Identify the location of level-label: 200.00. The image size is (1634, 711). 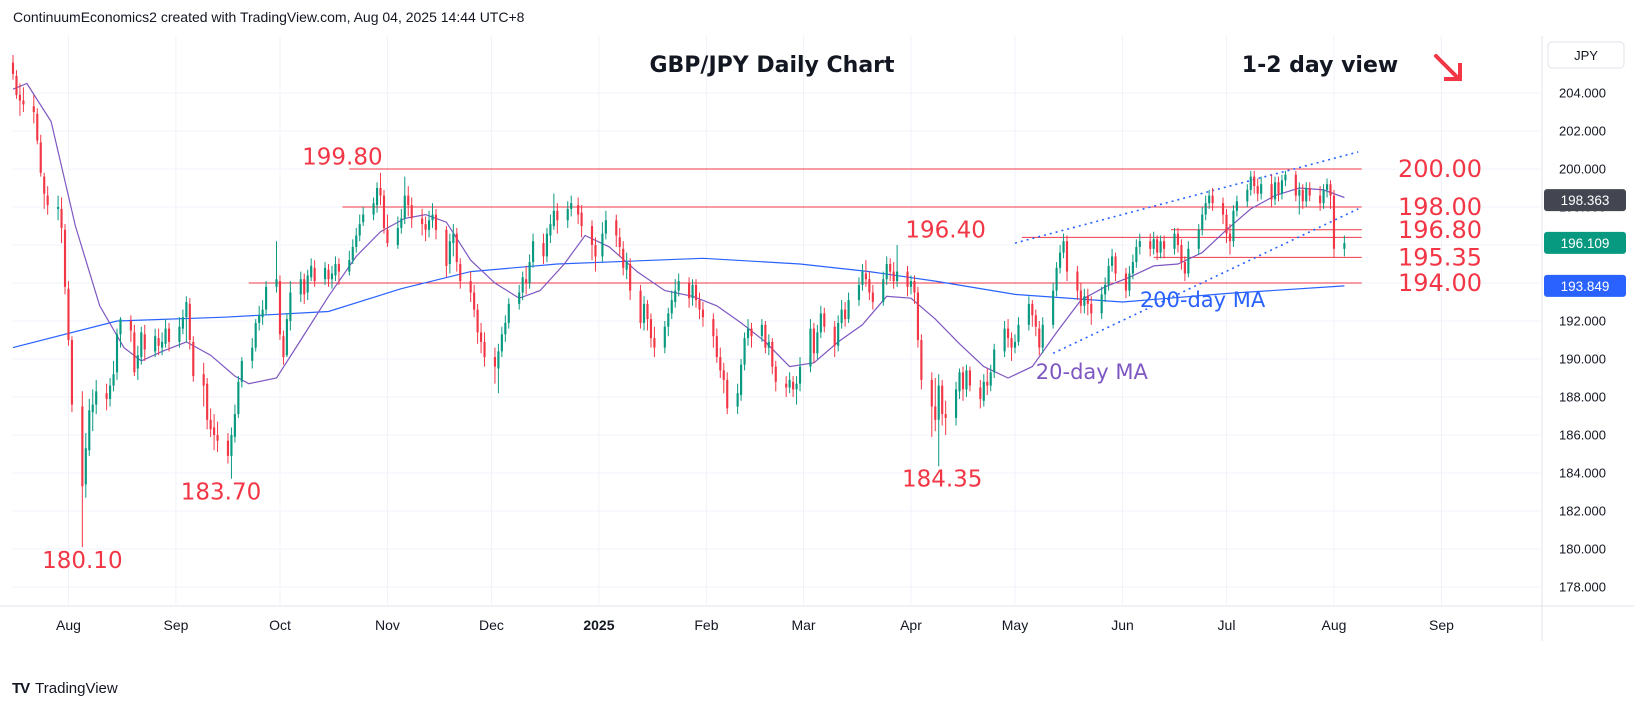
(1440, 169).